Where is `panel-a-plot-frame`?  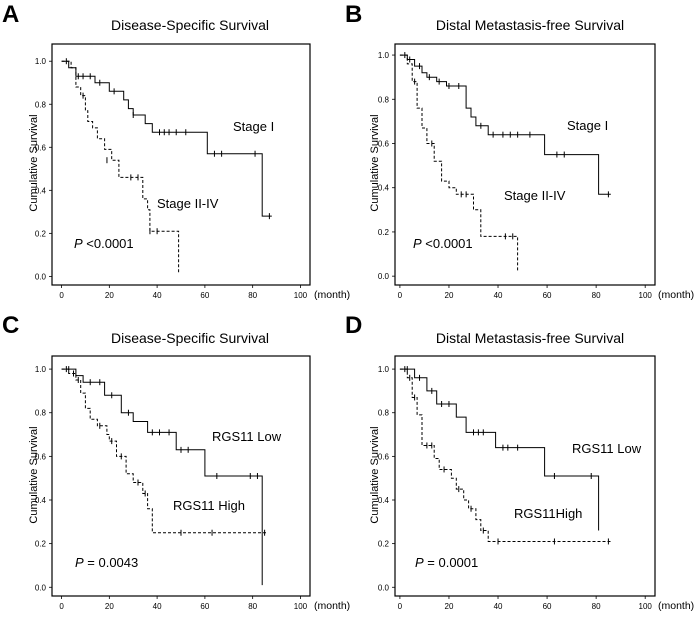
panel-a-plot-frame is located at coordinates (181, 164).